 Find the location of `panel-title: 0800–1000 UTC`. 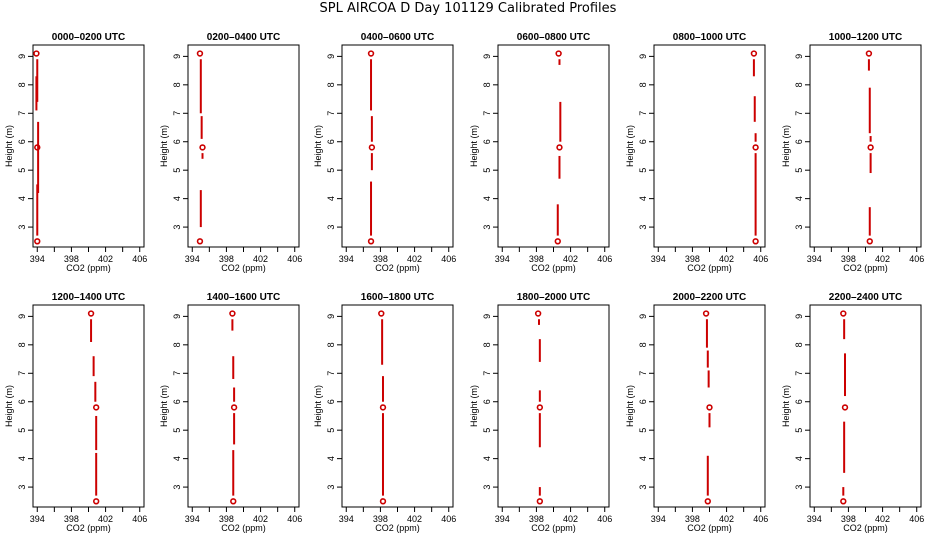

panel-title: 0800–1000 UTC is located at coordinates (709, 37).